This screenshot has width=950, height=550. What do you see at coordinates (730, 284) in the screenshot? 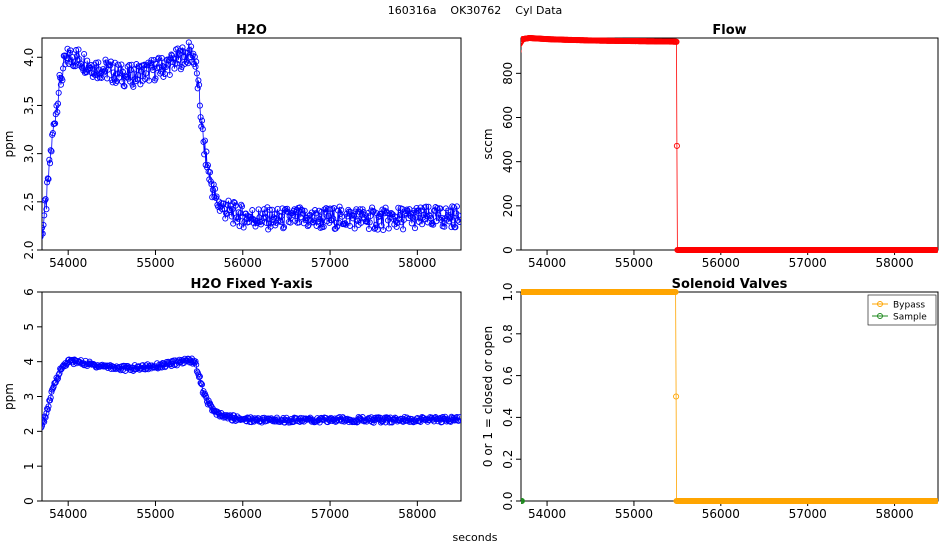
I see `panel4-title: Solenoid Valves` at bounding box center [730, 284].